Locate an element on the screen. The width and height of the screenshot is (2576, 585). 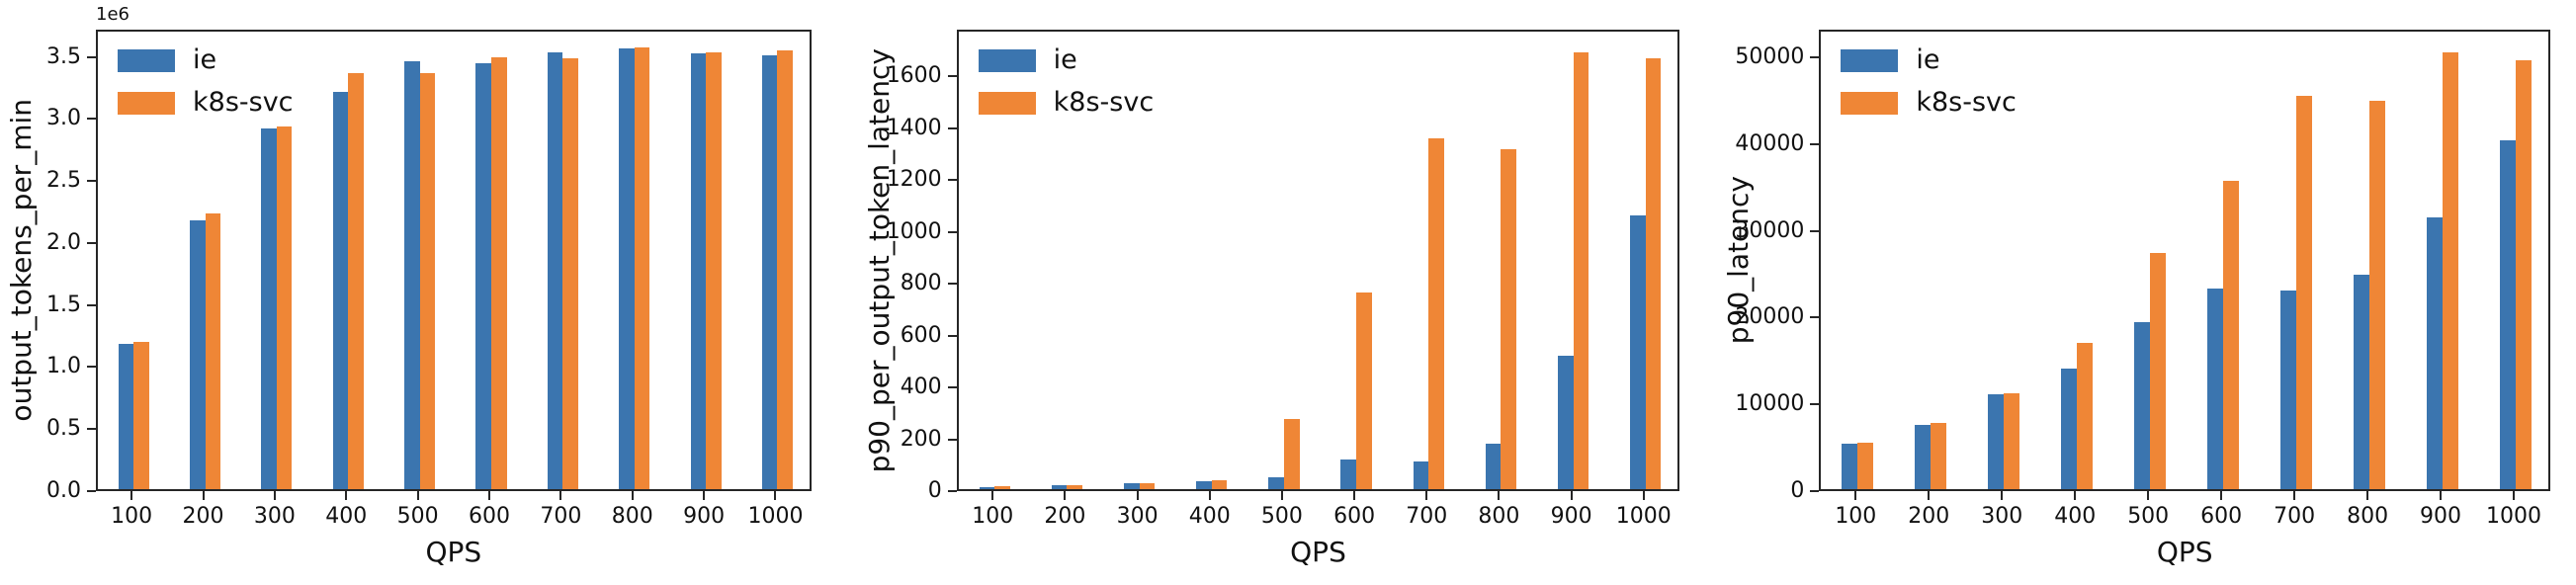
y-tick-label: 0 is located at coordinates (1797, 490).